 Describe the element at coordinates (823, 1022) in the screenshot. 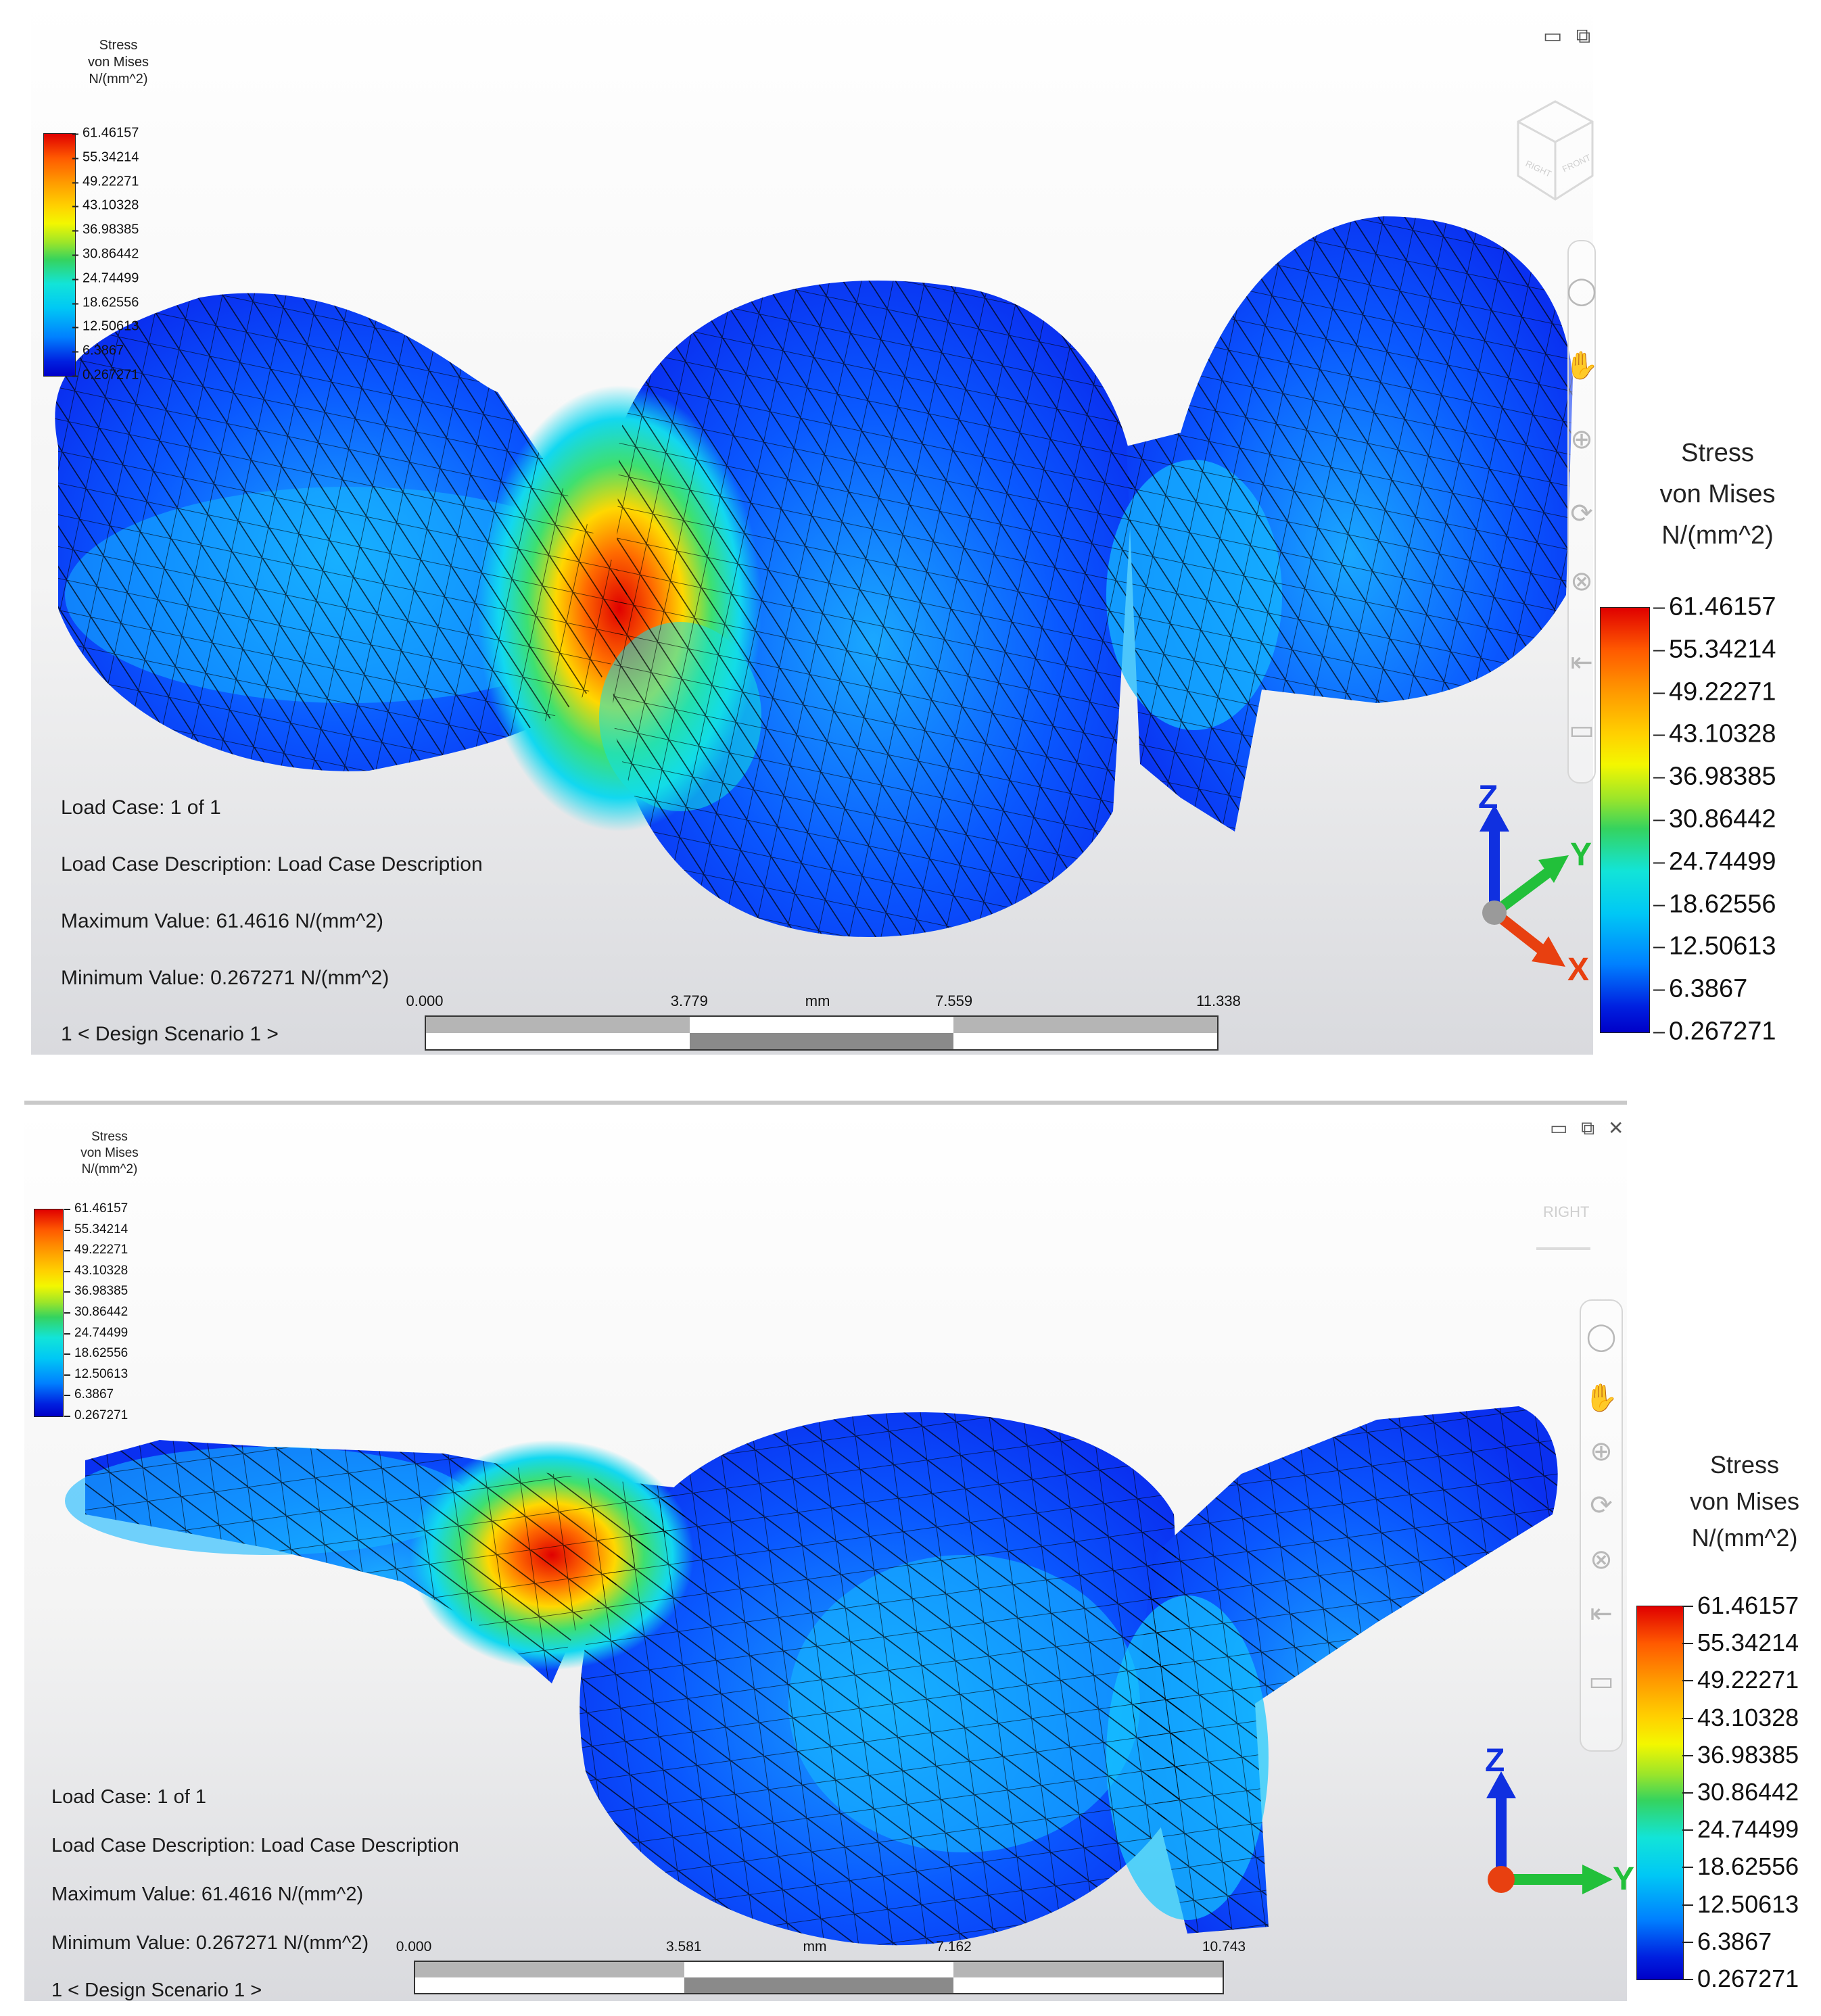

I see `scale-bar-1: 0.000 3.779 mm 7.559 11.338` at that location.